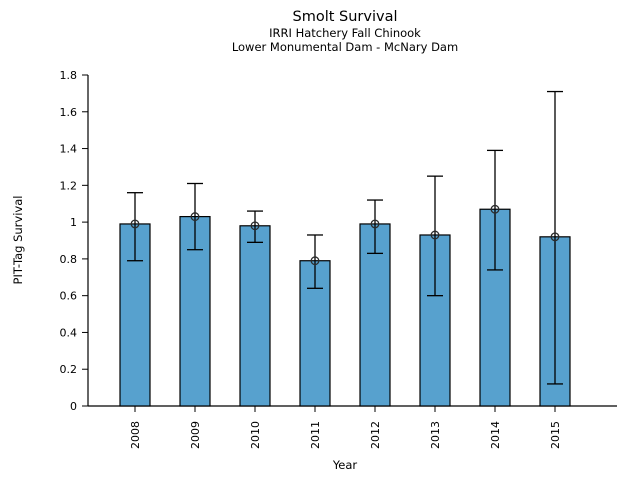  What do you see at coordinates (255, 226) in the screenshot?
I see `point-marker-2010` at bounding box center [255, 226].